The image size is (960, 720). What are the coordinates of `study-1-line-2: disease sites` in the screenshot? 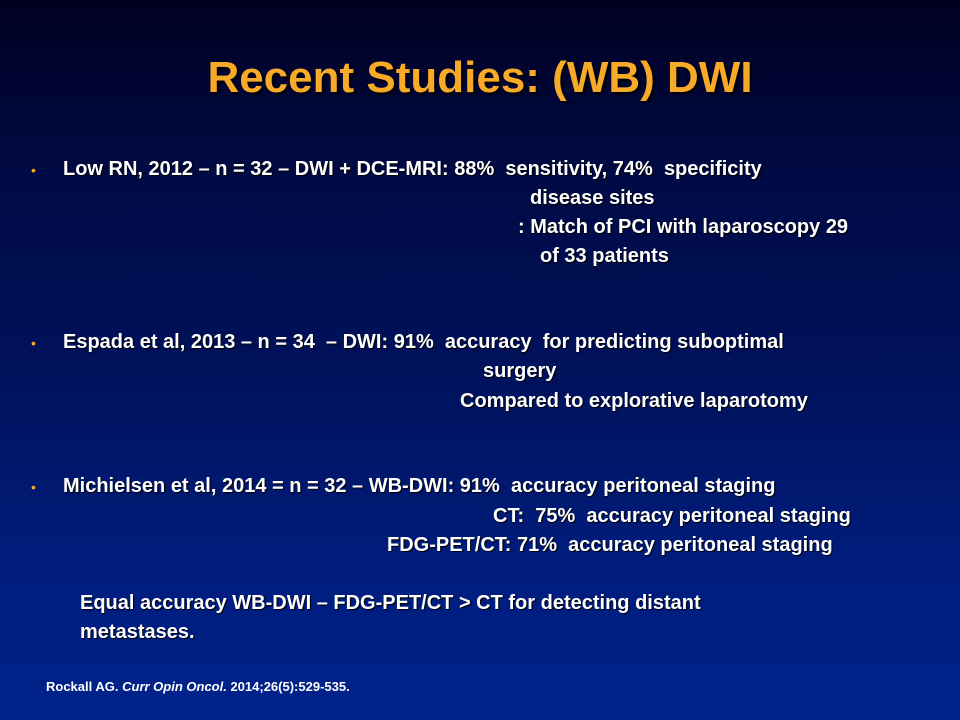 It's located at (592, 198).